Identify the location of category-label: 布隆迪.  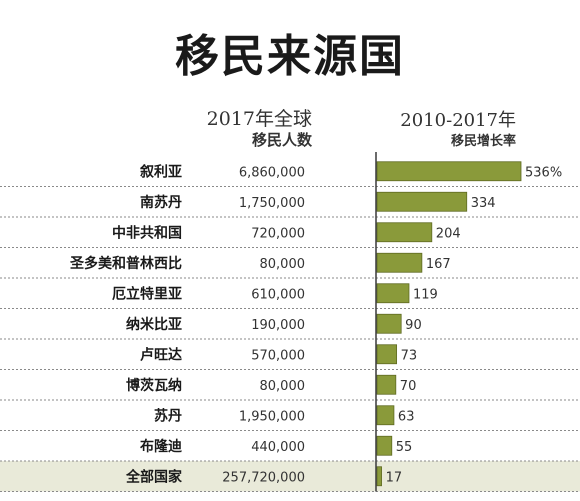
(161, 446).